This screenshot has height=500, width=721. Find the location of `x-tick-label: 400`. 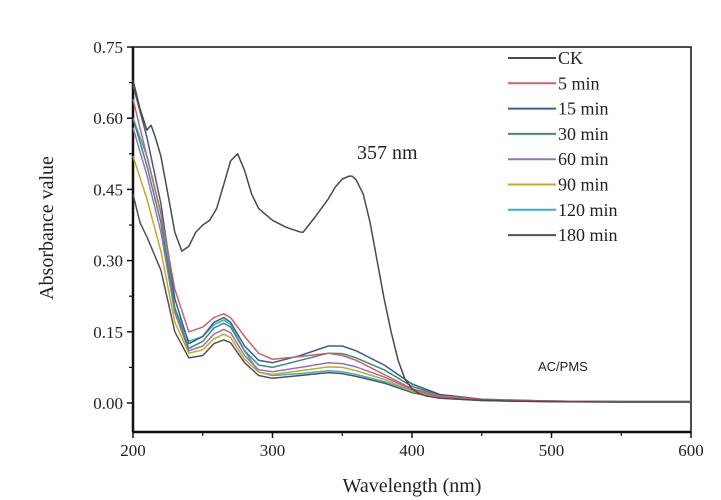

x-tick-label: 400 is located at coordinates (412, 450).